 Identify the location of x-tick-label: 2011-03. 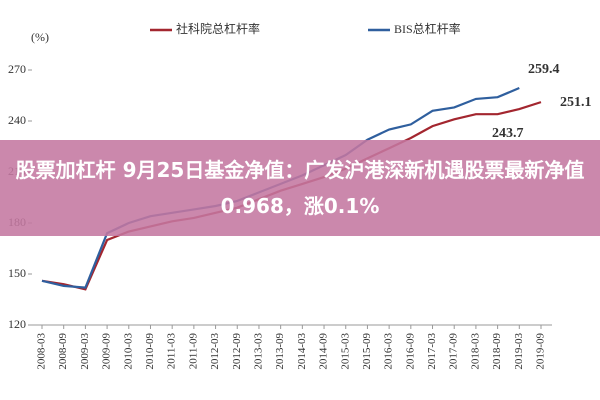
(172, 351).